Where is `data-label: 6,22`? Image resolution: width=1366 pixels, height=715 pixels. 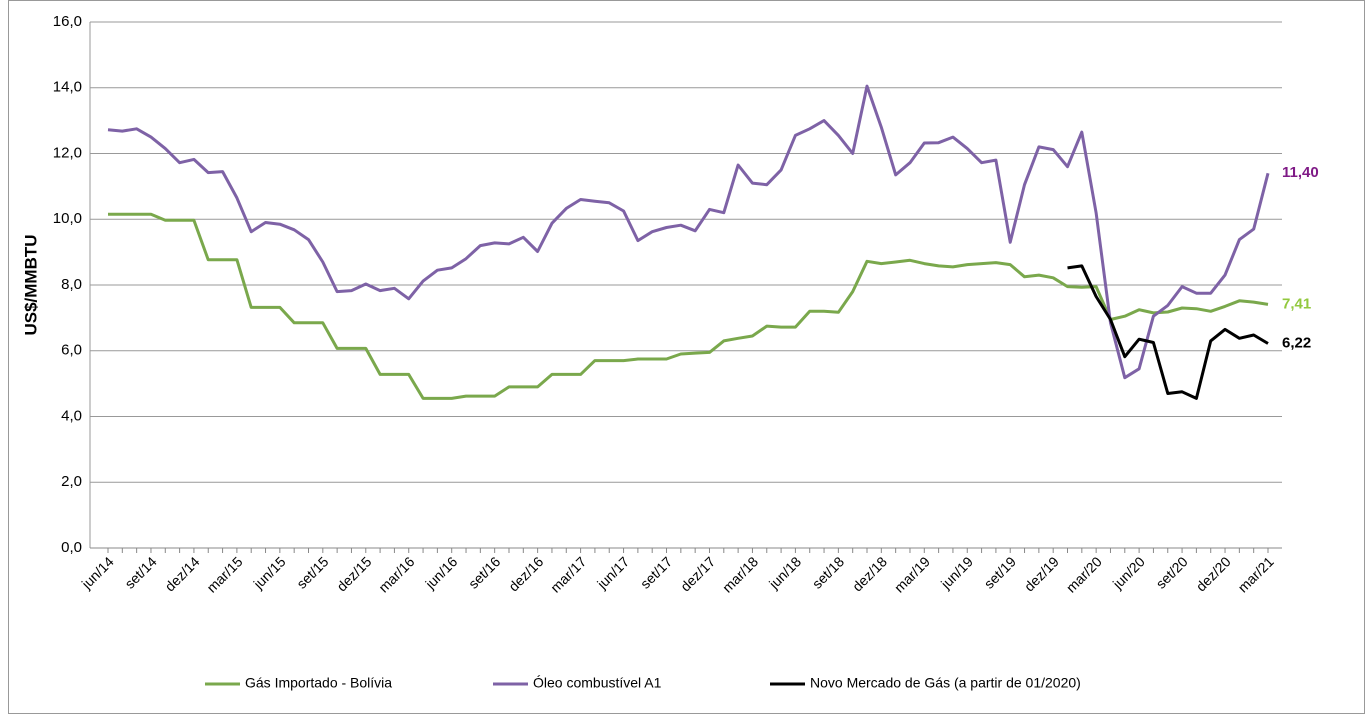 data-label: 6,22 is located at coordinates (1296, 342).